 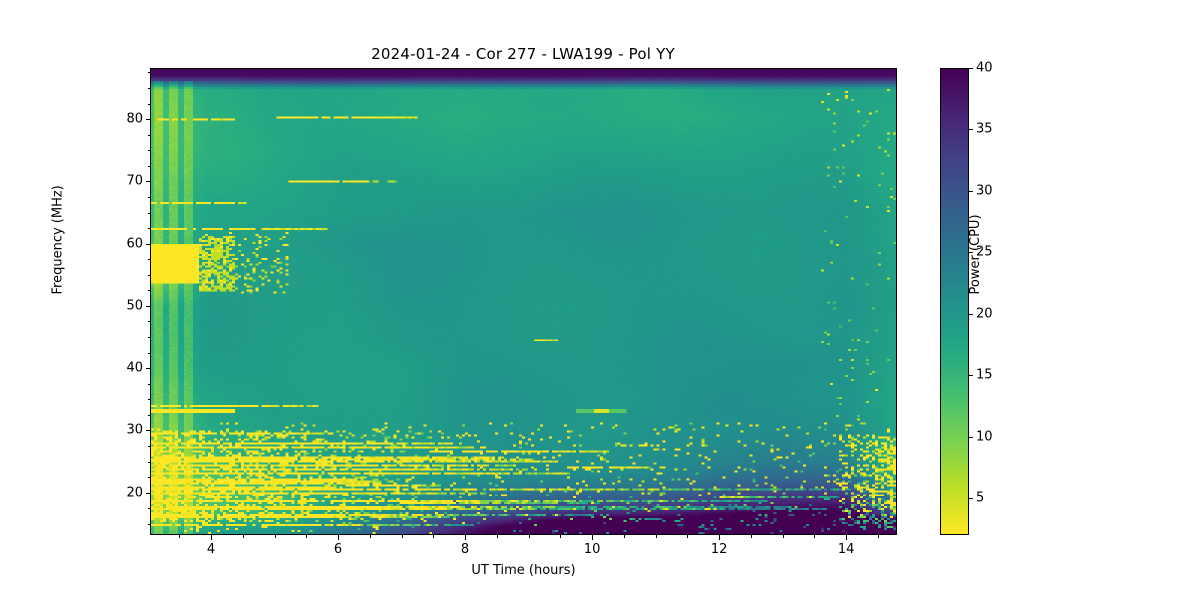 What do you see at coordinates (975, 253) in the screenshot?
I see `colorbar-label: Power (CPU)` at bounding box center [975, 253].